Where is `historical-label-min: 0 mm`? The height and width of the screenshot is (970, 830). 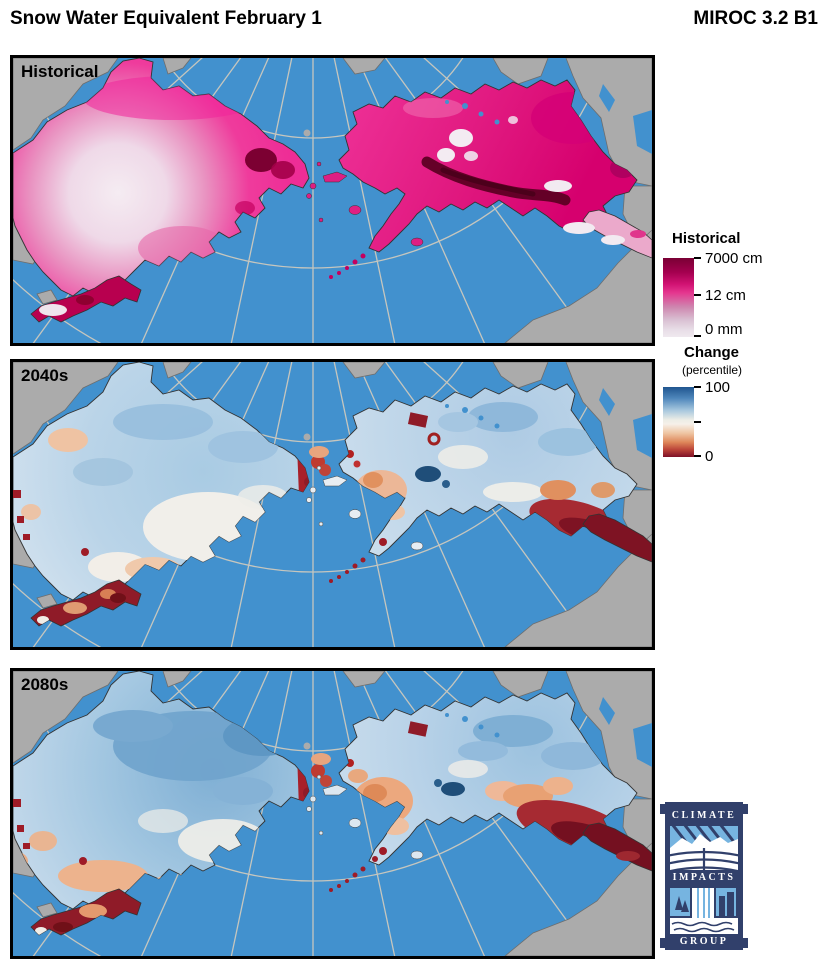
historical-label-min: 0 mm is located at coordinates (724, 329).